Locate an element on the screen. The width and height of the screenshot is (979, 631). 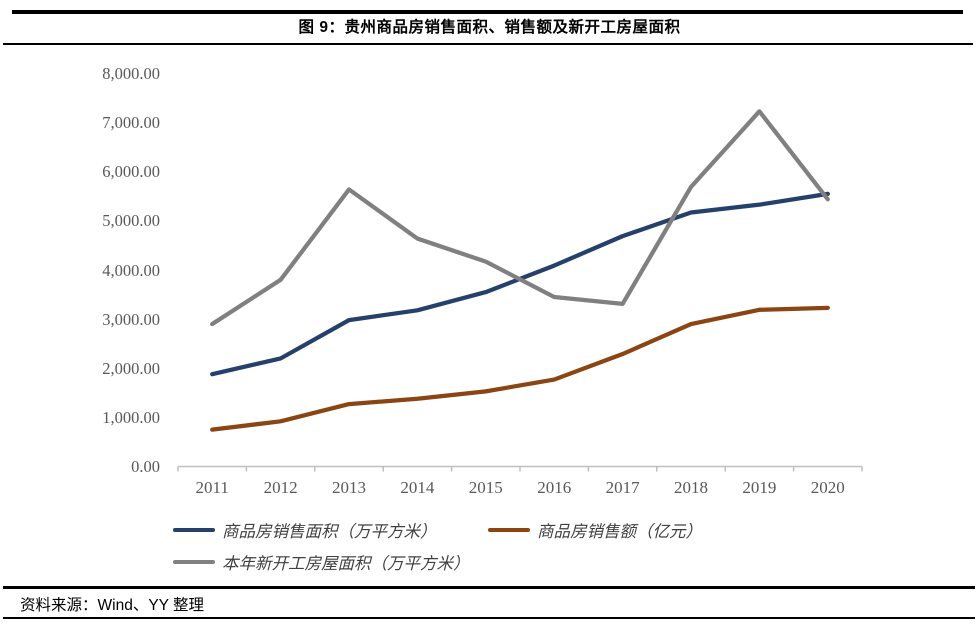
legend-item-sales-area: 商品房销售面积（万平方米） is located at coordinates (305, 531).